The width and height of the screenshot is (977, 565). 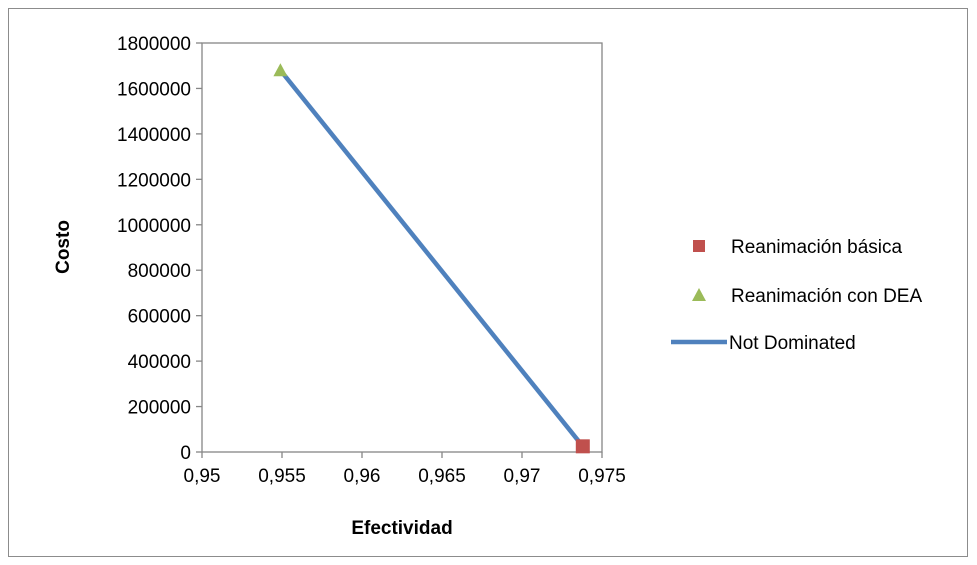 What do you see at coordinates (63, 247) in the screenshot?
I see `y-axis-title: Costo` at bounding box center [63, 247].